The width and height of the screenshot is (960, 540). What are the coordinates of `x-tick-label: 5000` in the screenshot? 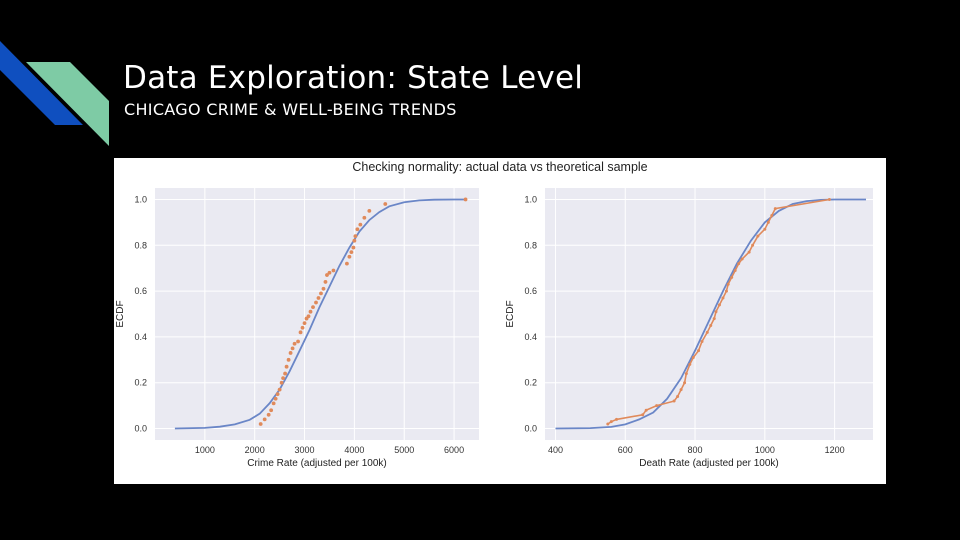 It's located at (404, 450).